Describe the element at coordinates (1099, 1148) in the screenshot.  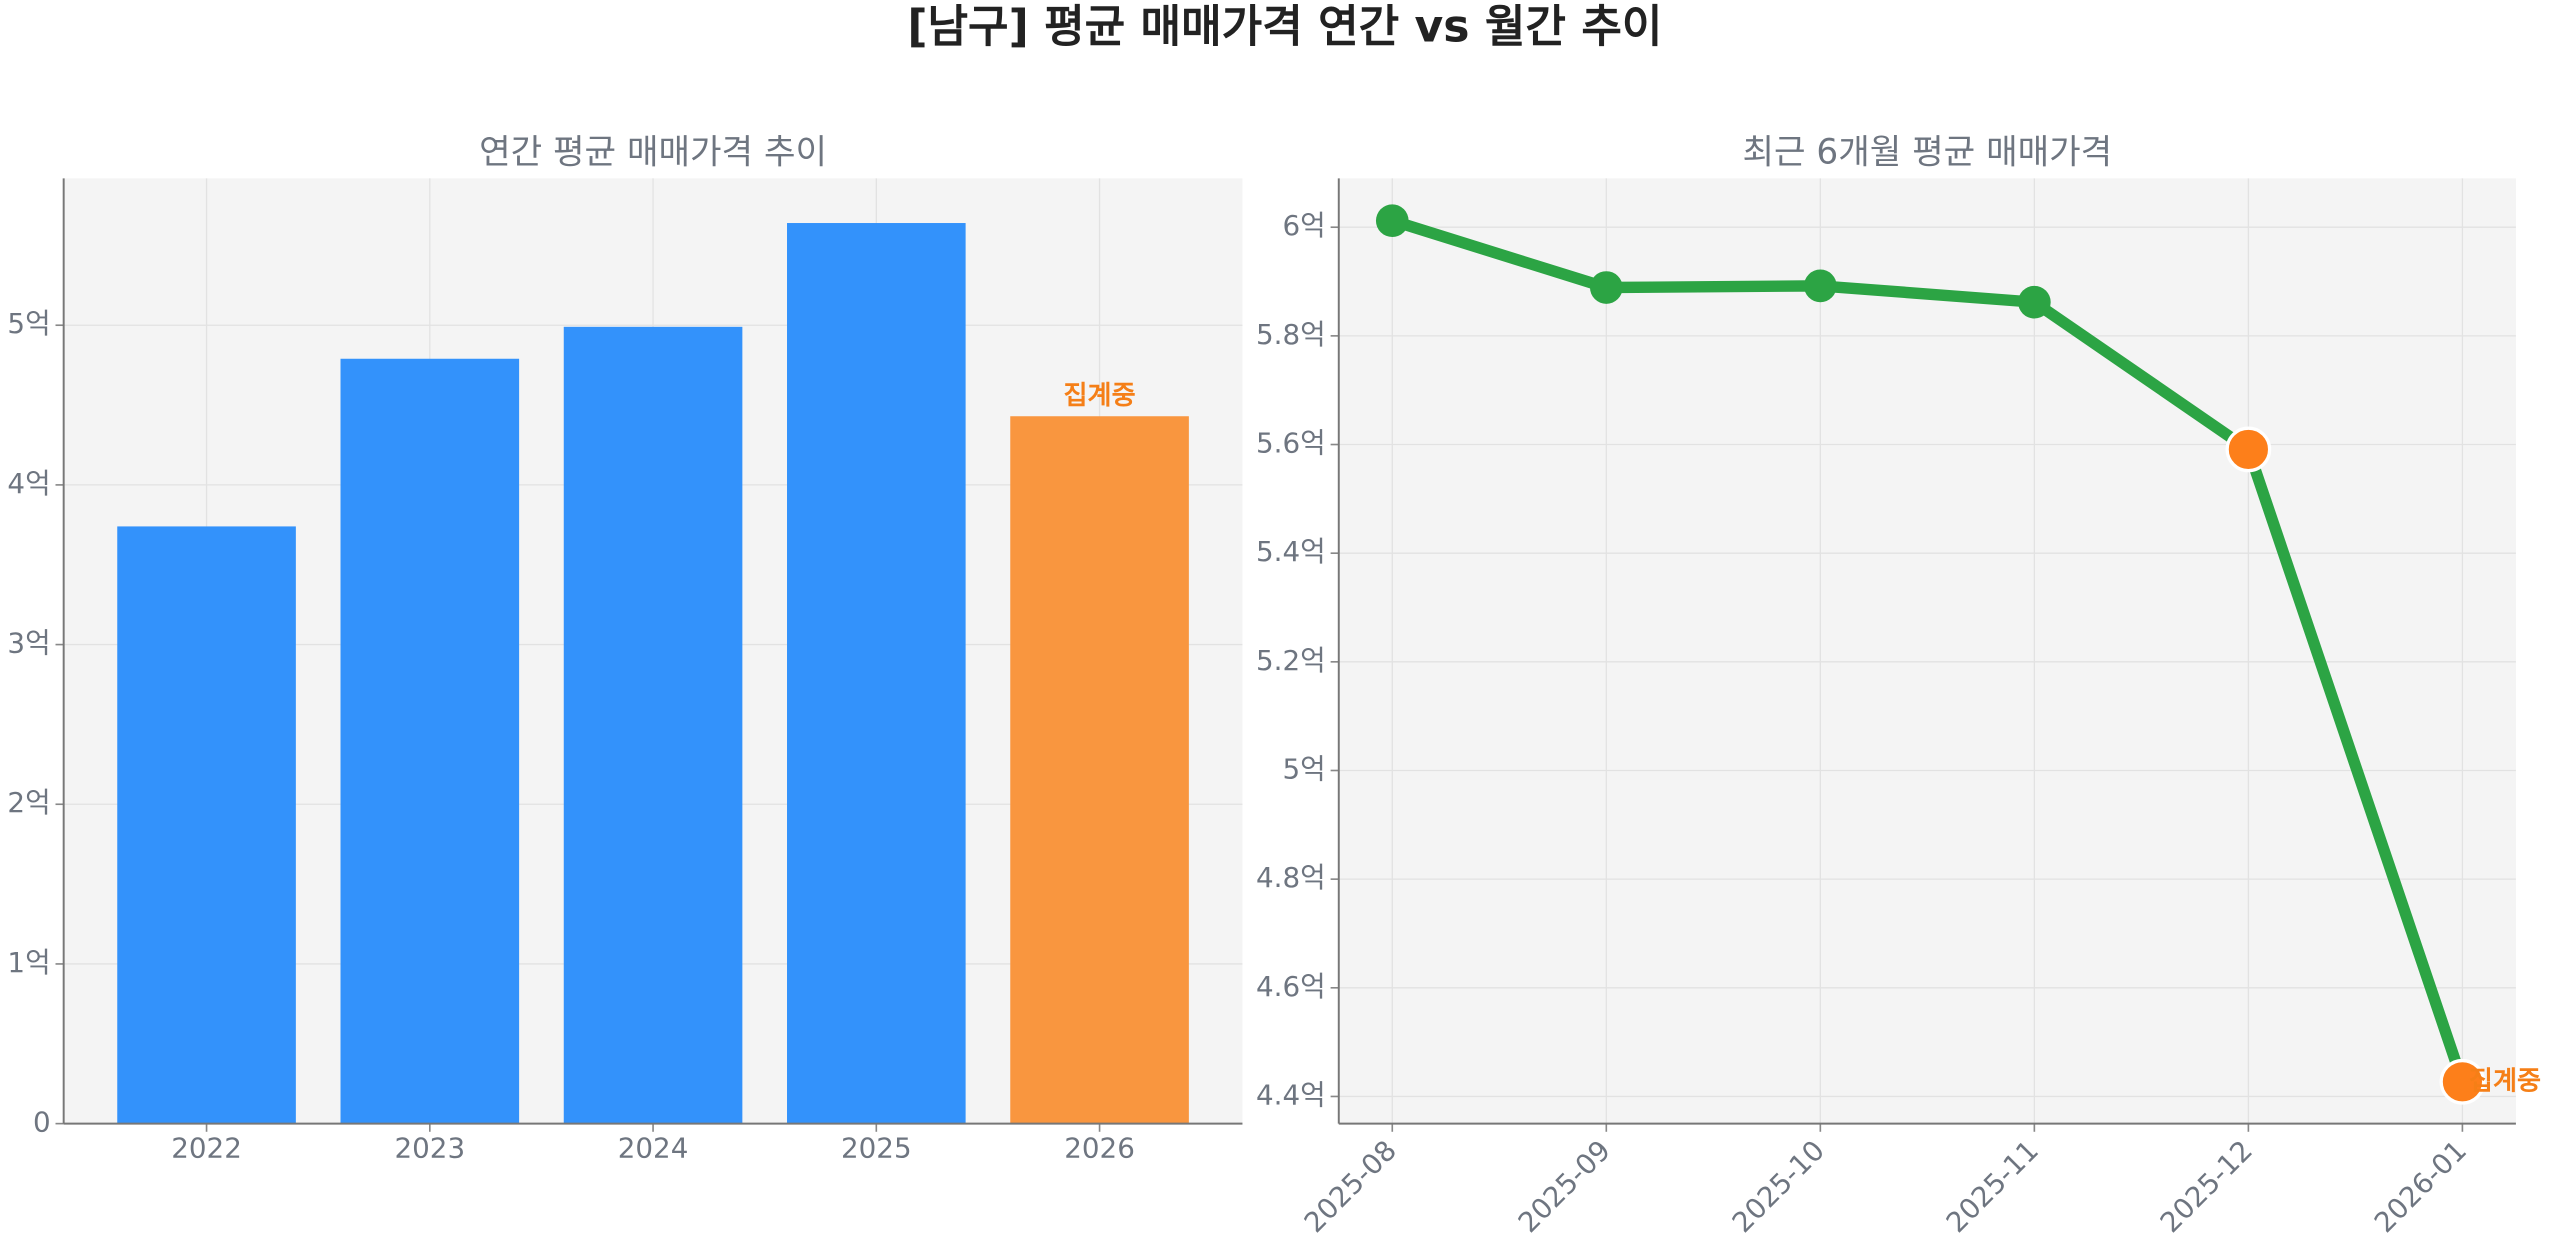
I see `x-tick-label: 2026` at that location.